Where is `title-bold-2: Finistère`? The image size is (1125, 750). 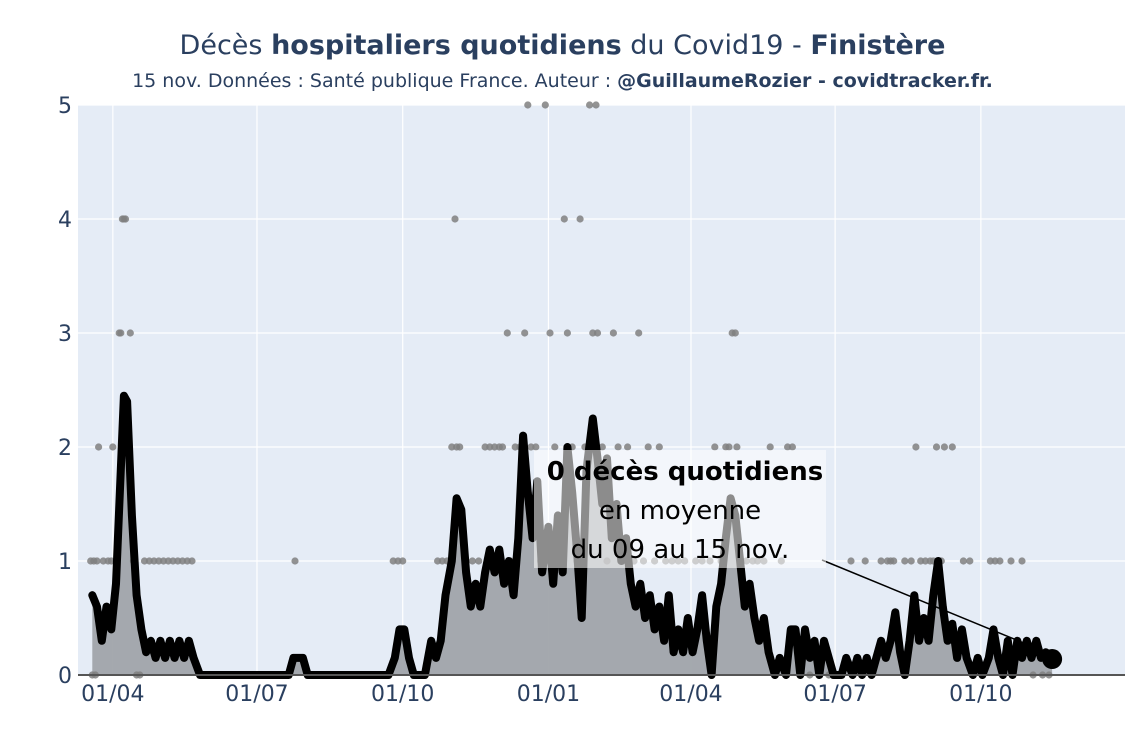
title-bold-2: Finistère is located at coordinates (878, 45).